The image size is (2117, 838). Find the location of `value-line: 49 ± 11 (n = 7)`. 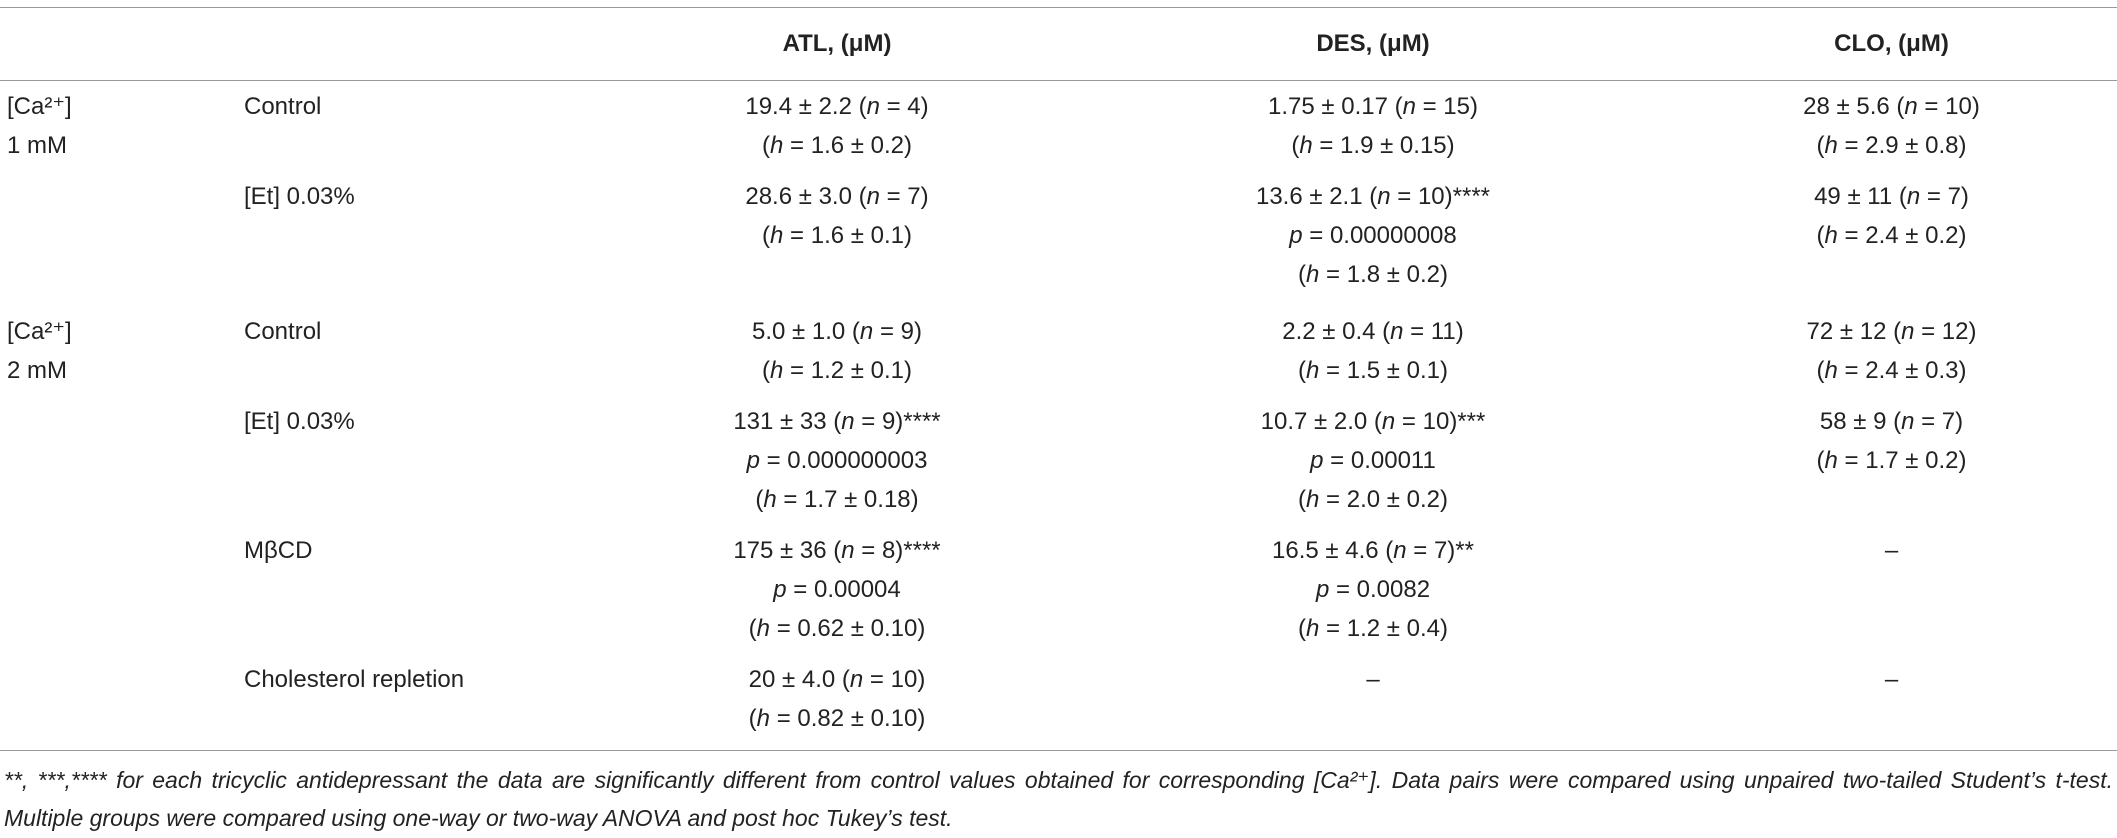

value-line: 49 ± 11 (n = 7) is located at coordinates (1891, 196).